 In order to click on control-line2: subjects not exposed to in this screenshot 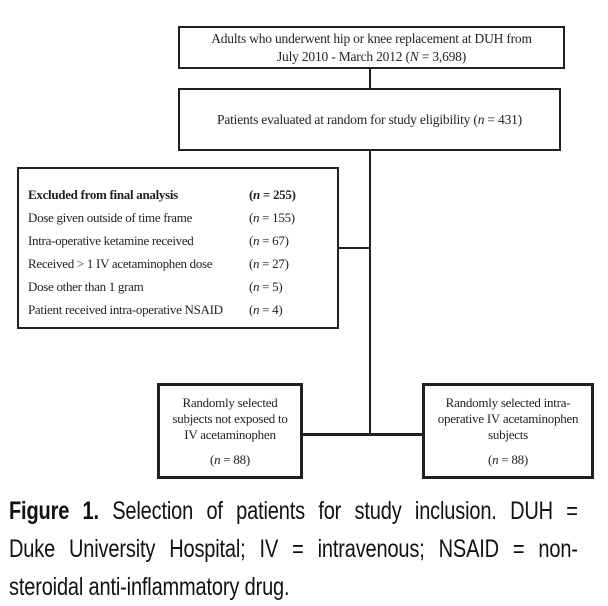, I will do `click(230, 418)`.